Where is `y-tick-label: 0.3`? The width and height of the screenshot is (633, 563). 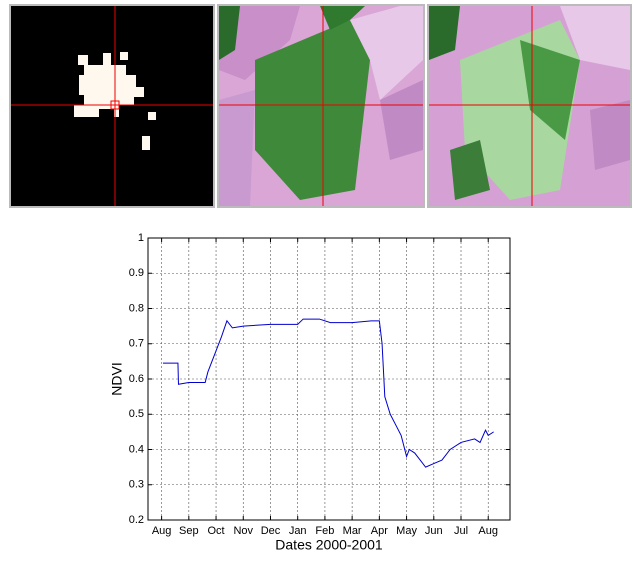
y-tick-label: 0.3 is located at coordinates (136, 485).